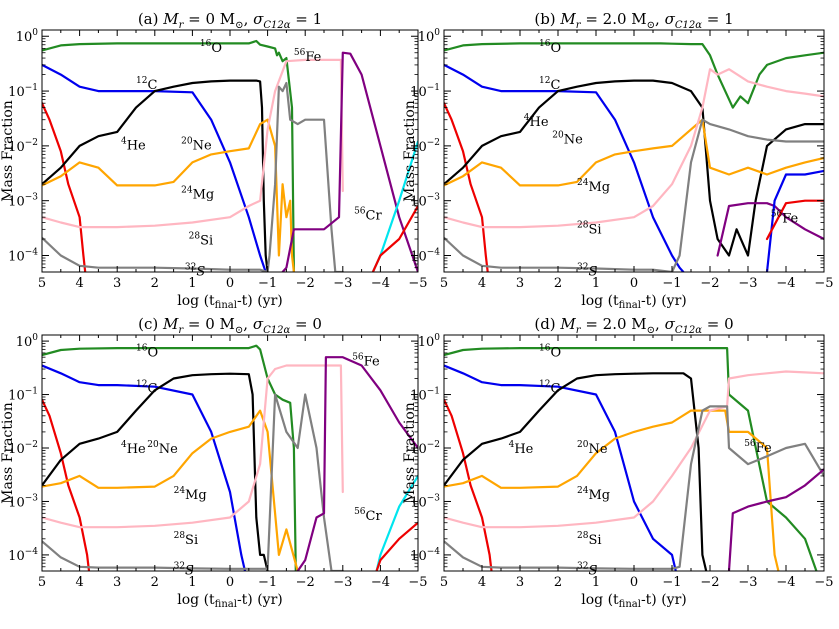 The width and height of the screenshot is (839, 629). Describe the element at coordinates (186, 539) in the screenshot. I see `species-label: 28Si` at that location.